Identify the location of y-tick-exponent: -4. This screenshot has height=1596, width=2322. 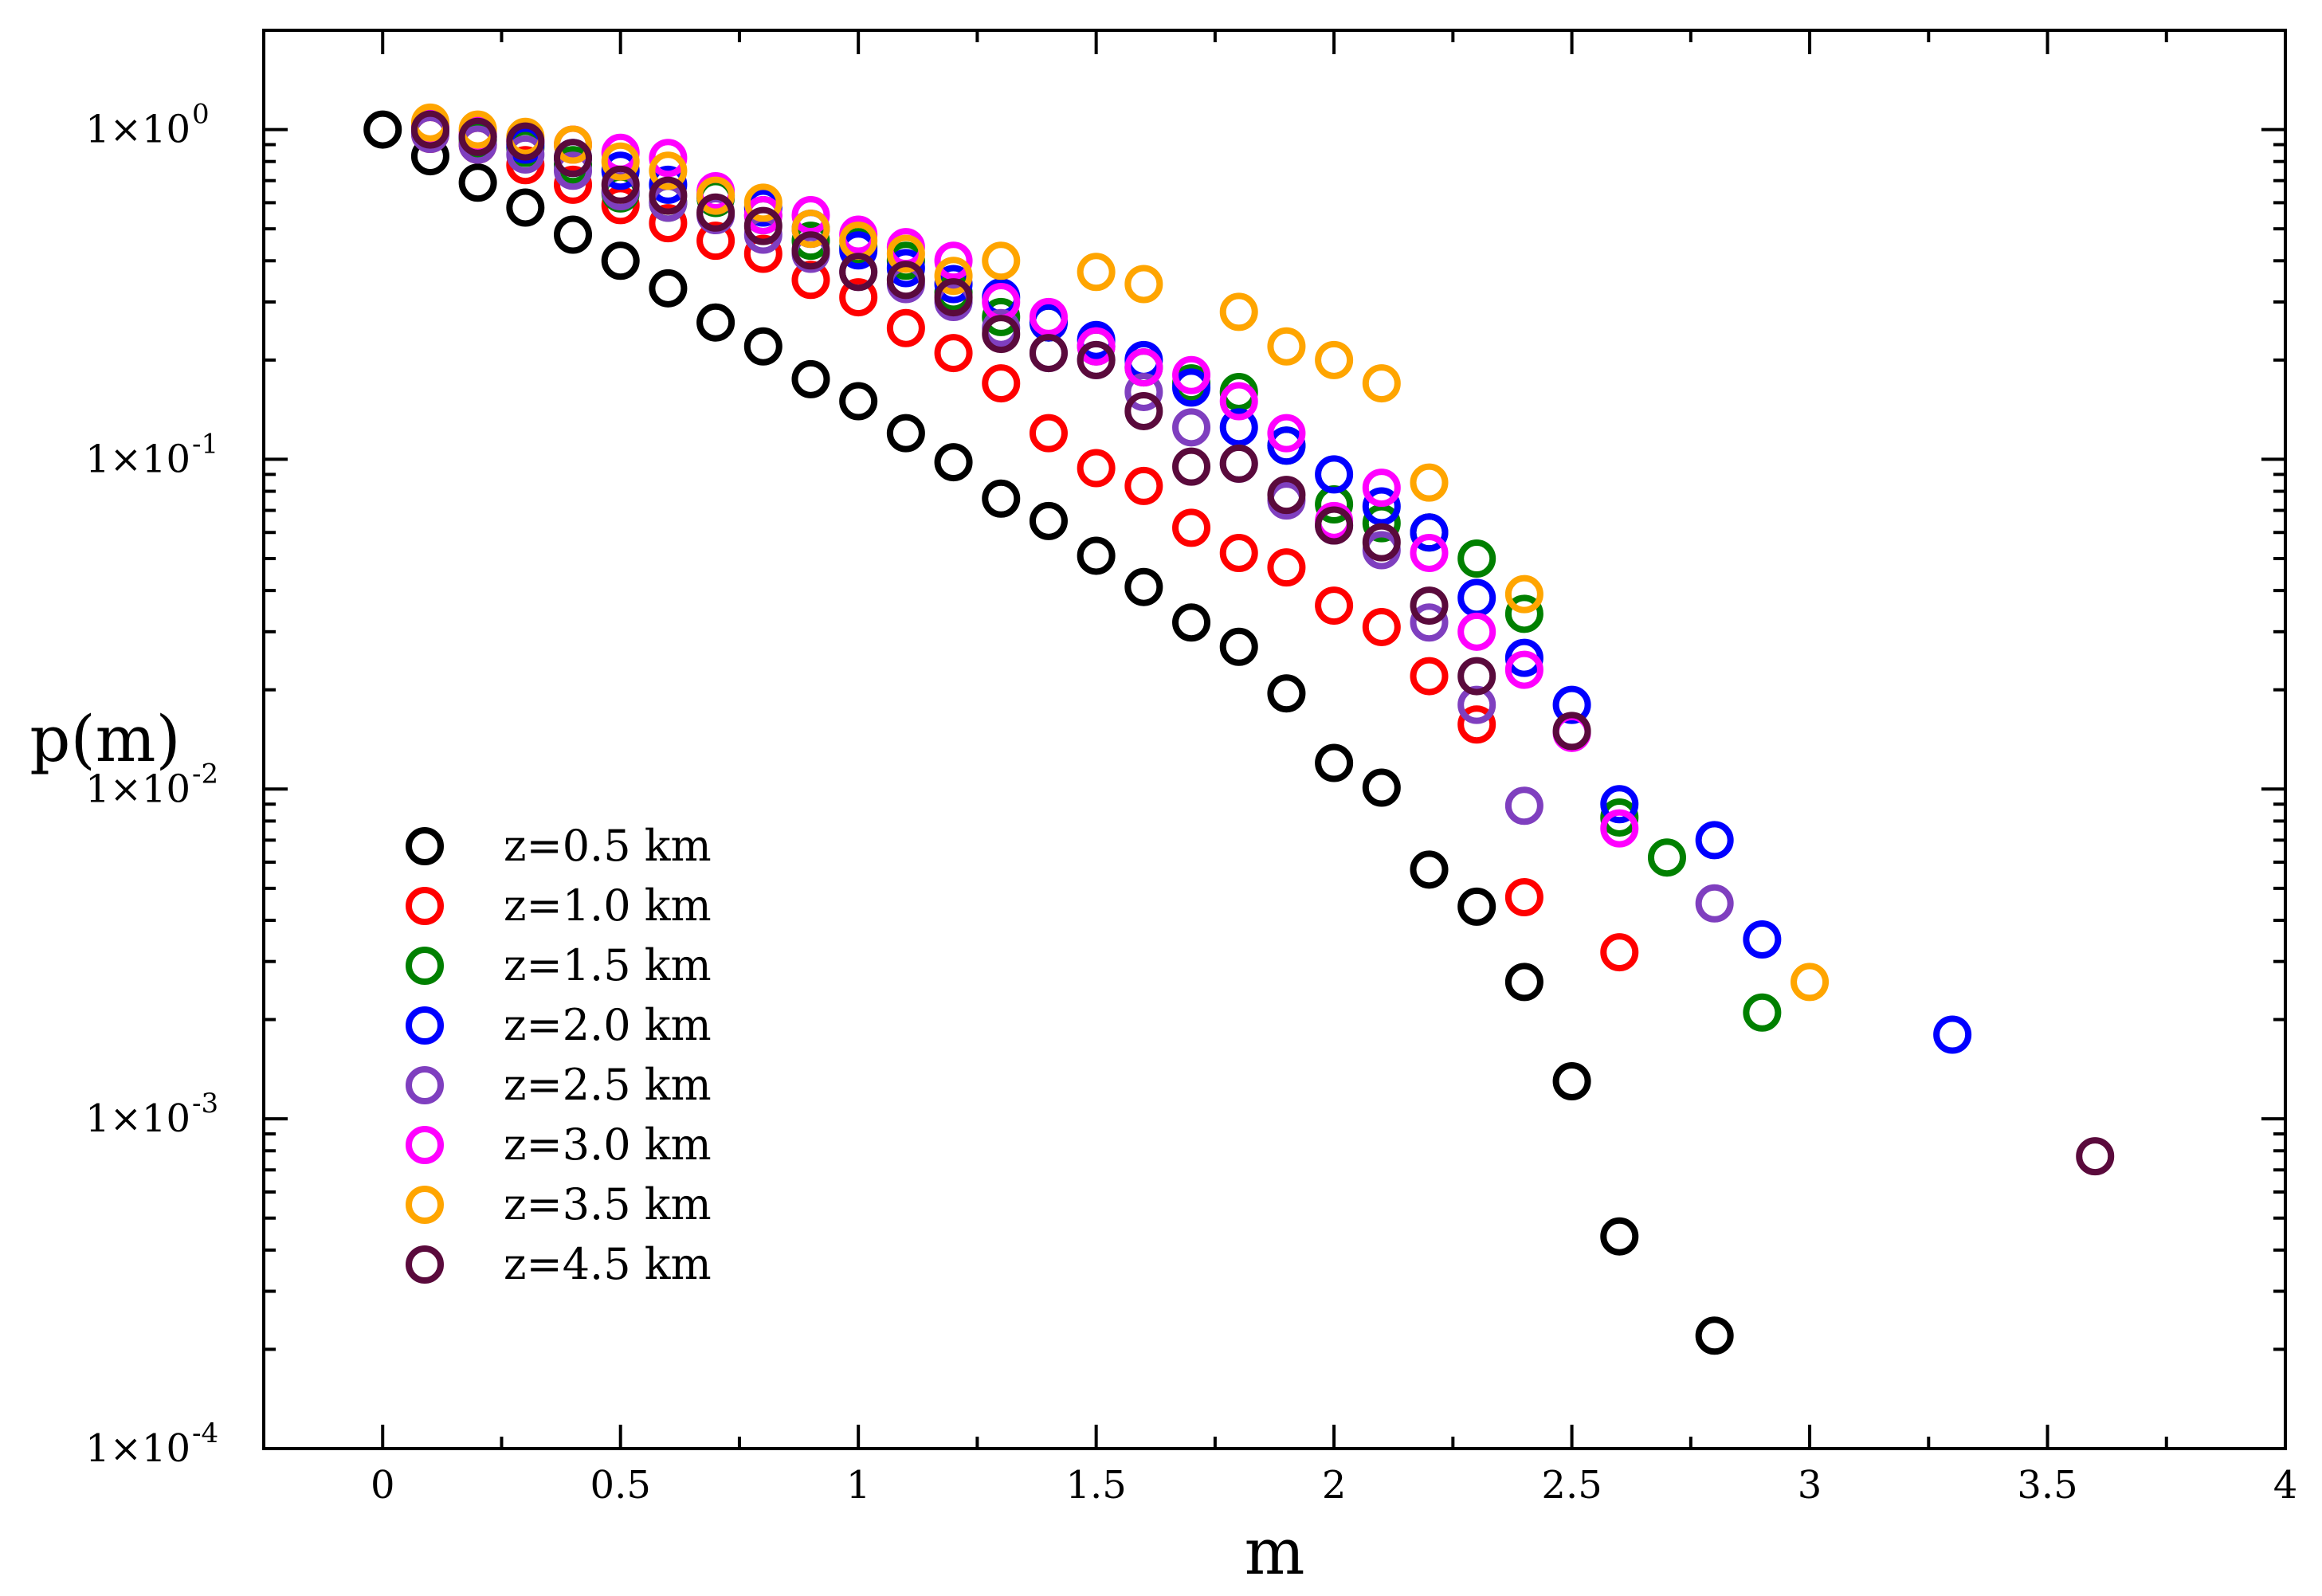
(205, 1434).